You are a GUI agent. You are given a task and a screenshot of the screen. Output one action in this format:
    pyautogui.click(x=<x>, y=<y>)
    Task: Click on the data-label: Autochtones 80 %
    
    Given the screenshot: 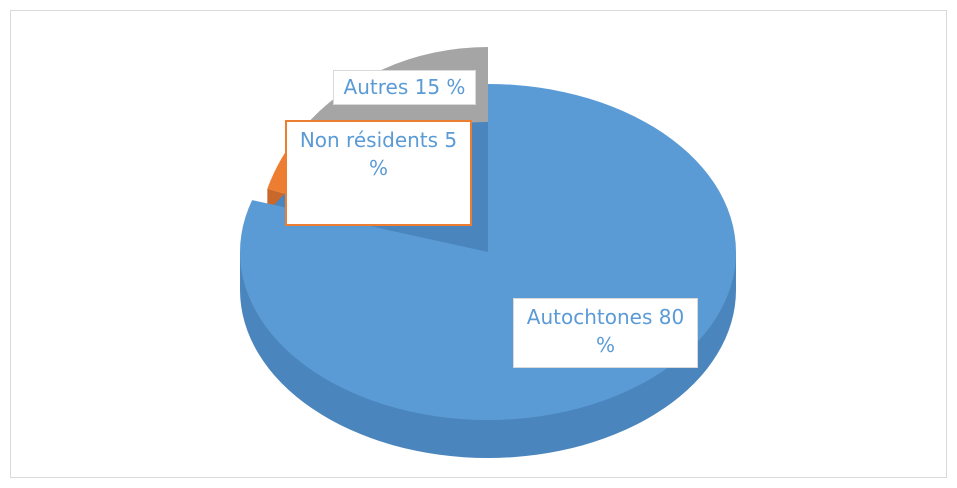 What is the action you would take?
    pyautogui.click(x=605, y=333)
    